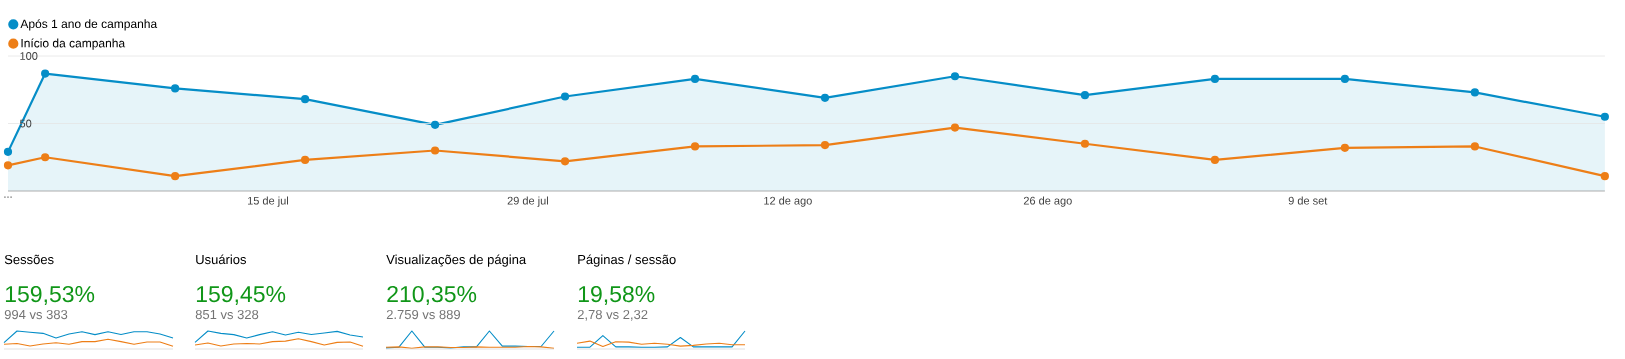  What do you see at coordinates (267, 201) in the screenshot?
I see `x-tick-label: 15 de jul` at bounding box center [267, 201].